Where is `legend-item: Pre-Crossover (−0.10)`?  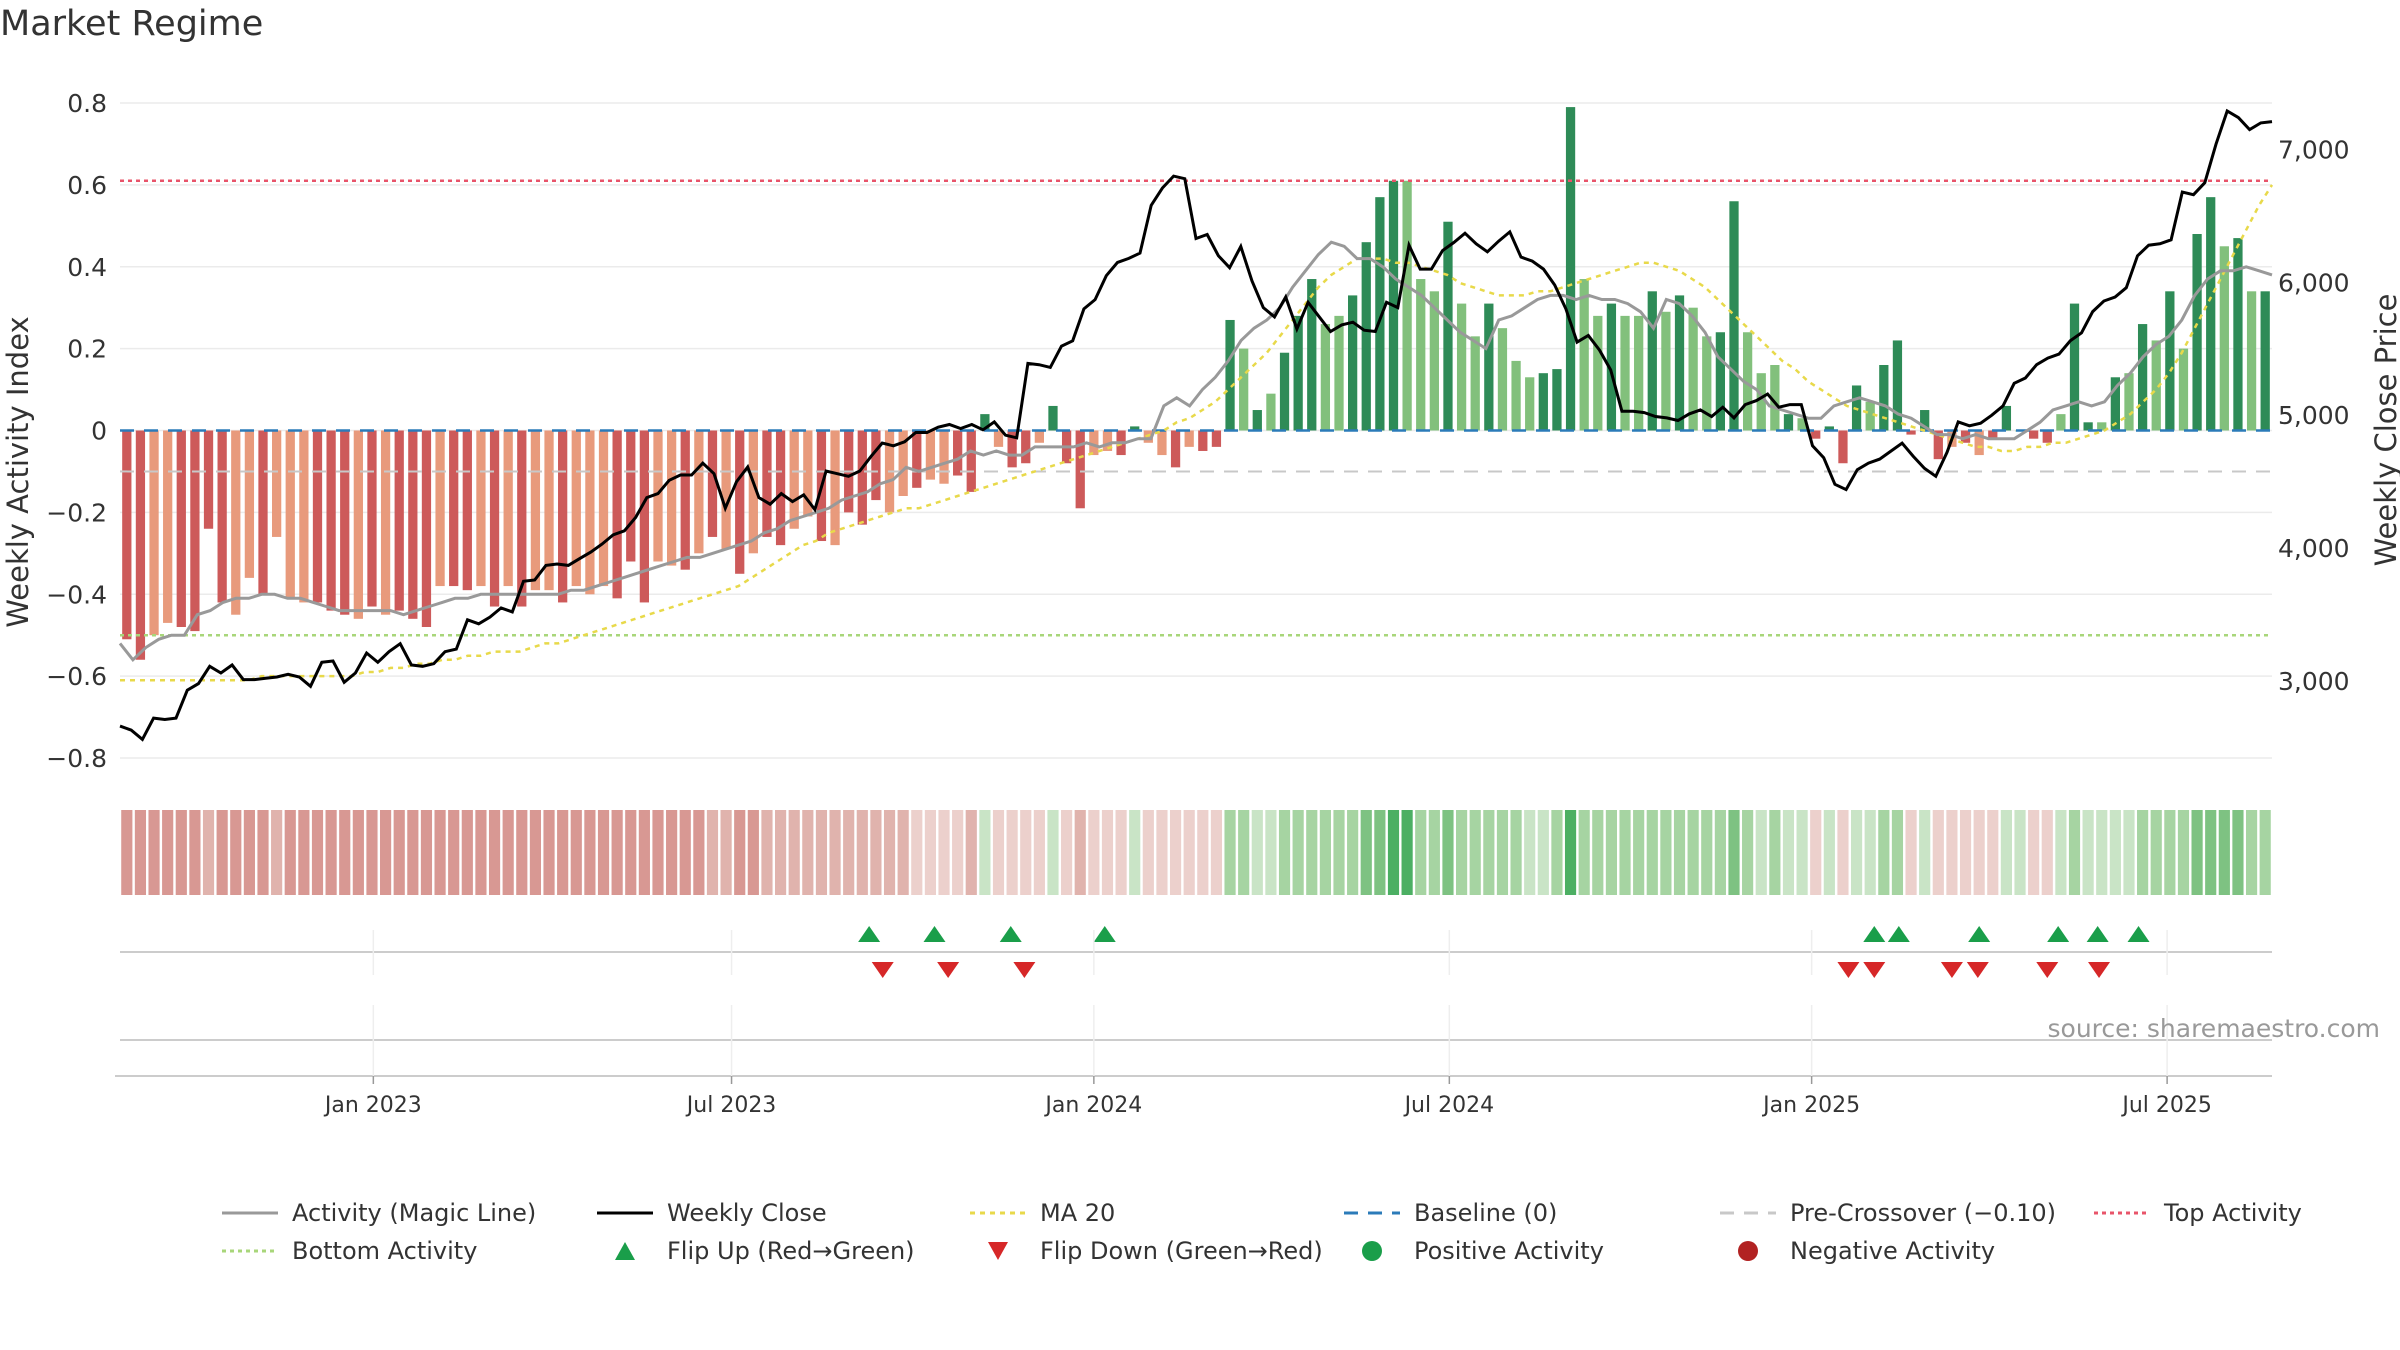
legend-item: Pre-Crossover (−0.10) is located at coordinates (1887, 1213).